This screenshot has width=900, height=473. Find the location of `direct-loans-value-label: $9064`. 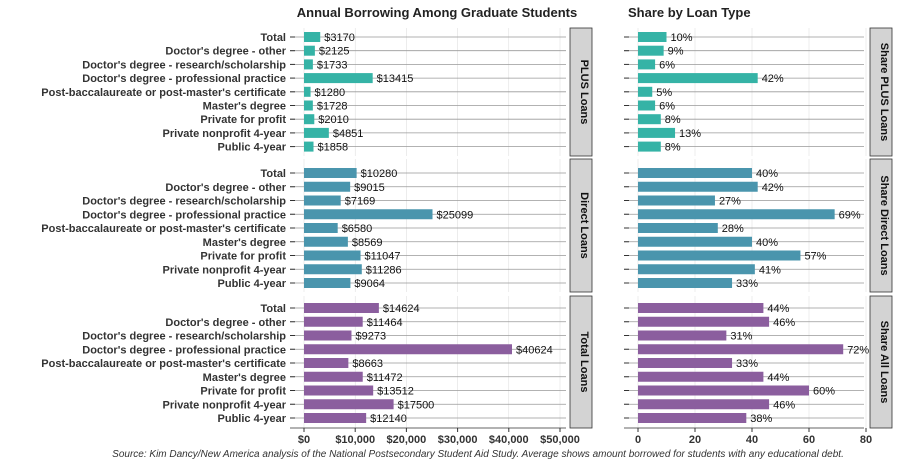

direct-loans-value-label: $9064 is located at coordinates (369, 284).